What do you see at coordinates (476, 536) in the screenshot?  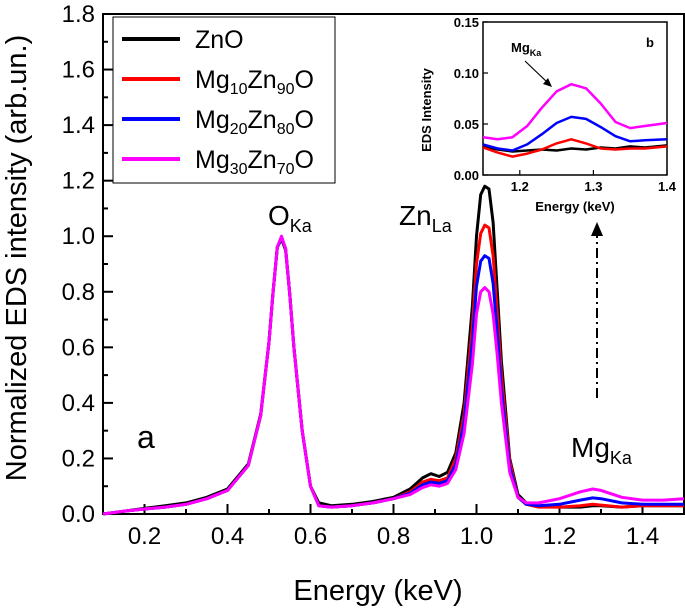 I see `x-tick-label: 1.0` at bounding box center [476, 536].